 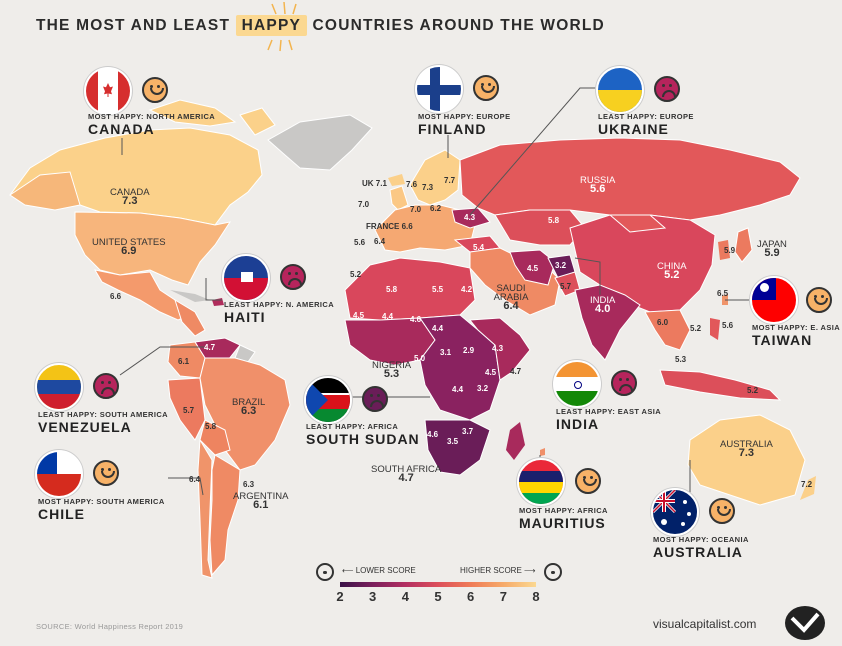 What do you see at coordinates (356, 274) in the screenshot?
I see `map-label-morocco: 5.2` at bounding box center [356, 274].